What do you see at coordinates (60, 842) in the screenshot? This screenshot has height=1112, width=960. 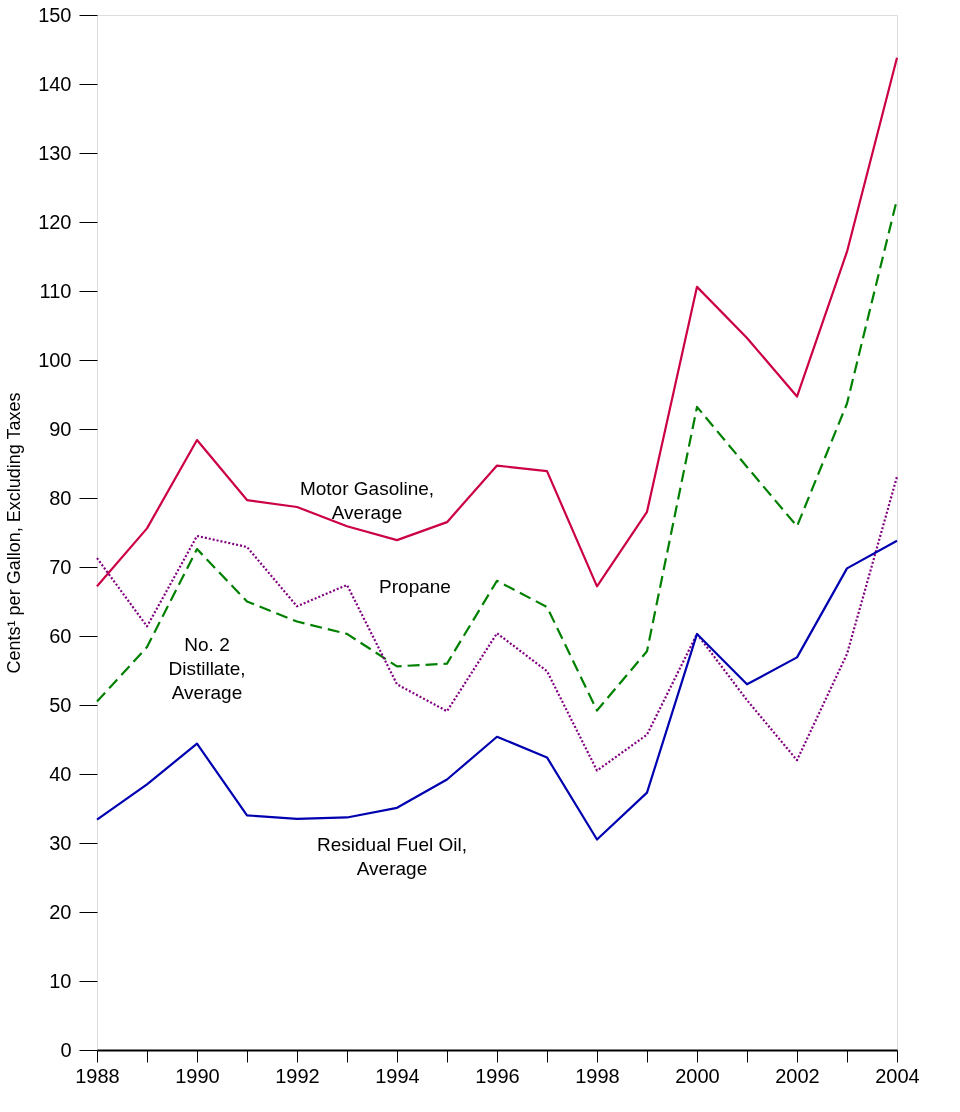 I see `y-tick-label: 30` at bounding box center [60, 842].